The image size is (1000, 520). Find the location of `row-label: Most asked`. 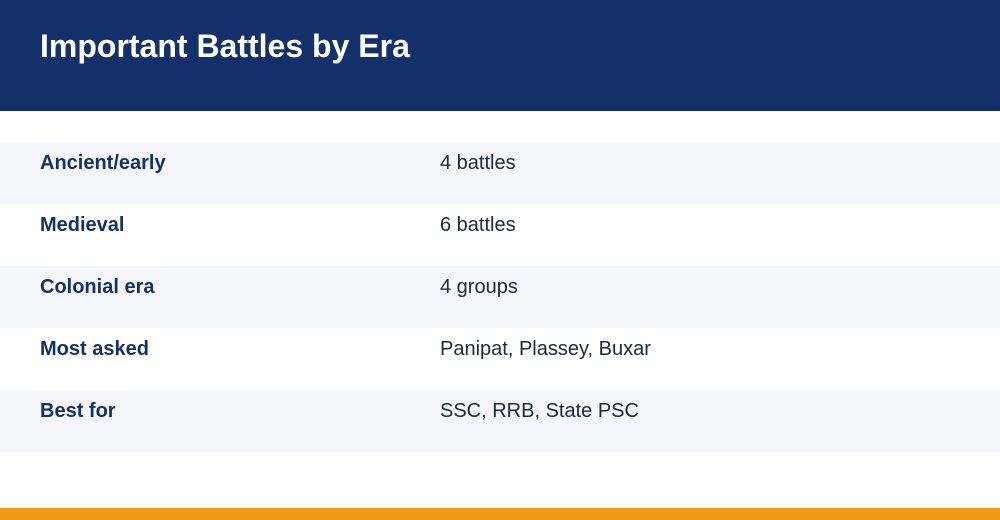

row-label: Most asked is located at coordinates (94, 349).